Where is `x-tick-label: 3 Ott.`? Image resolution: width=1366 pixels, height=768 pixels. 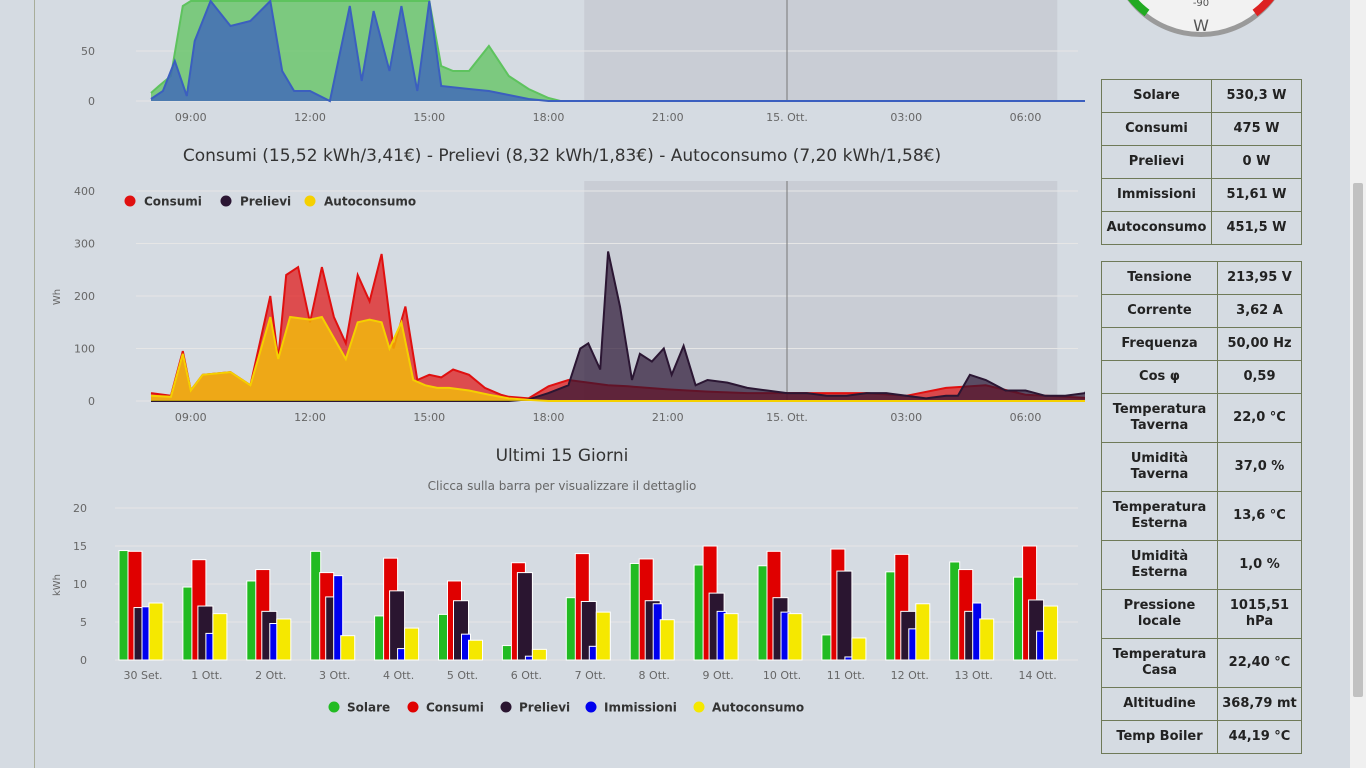
x-tick-label: 3 Ott. is located at coordinates (334, 675).